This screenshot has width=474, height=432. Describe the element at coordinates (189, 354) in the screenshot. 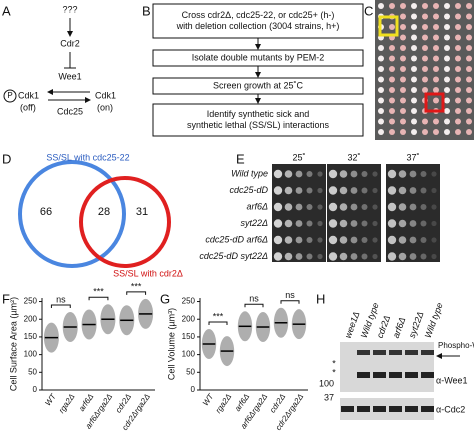

I see `y-tick-label: 100` at that location.